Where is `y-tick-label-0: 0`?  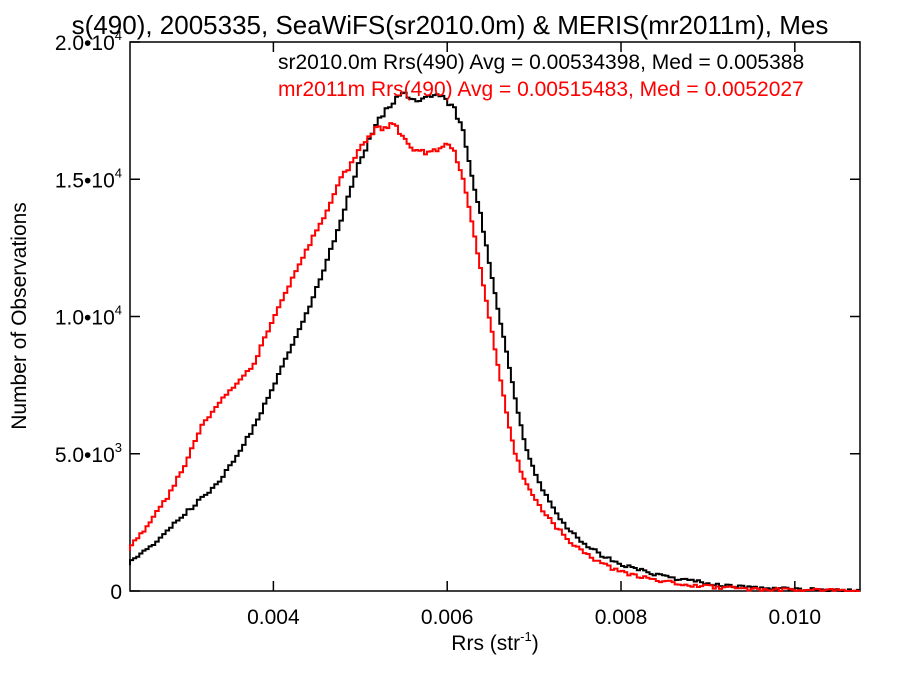 y-tick-label-0: 0 is located at coordinates (116, 592).